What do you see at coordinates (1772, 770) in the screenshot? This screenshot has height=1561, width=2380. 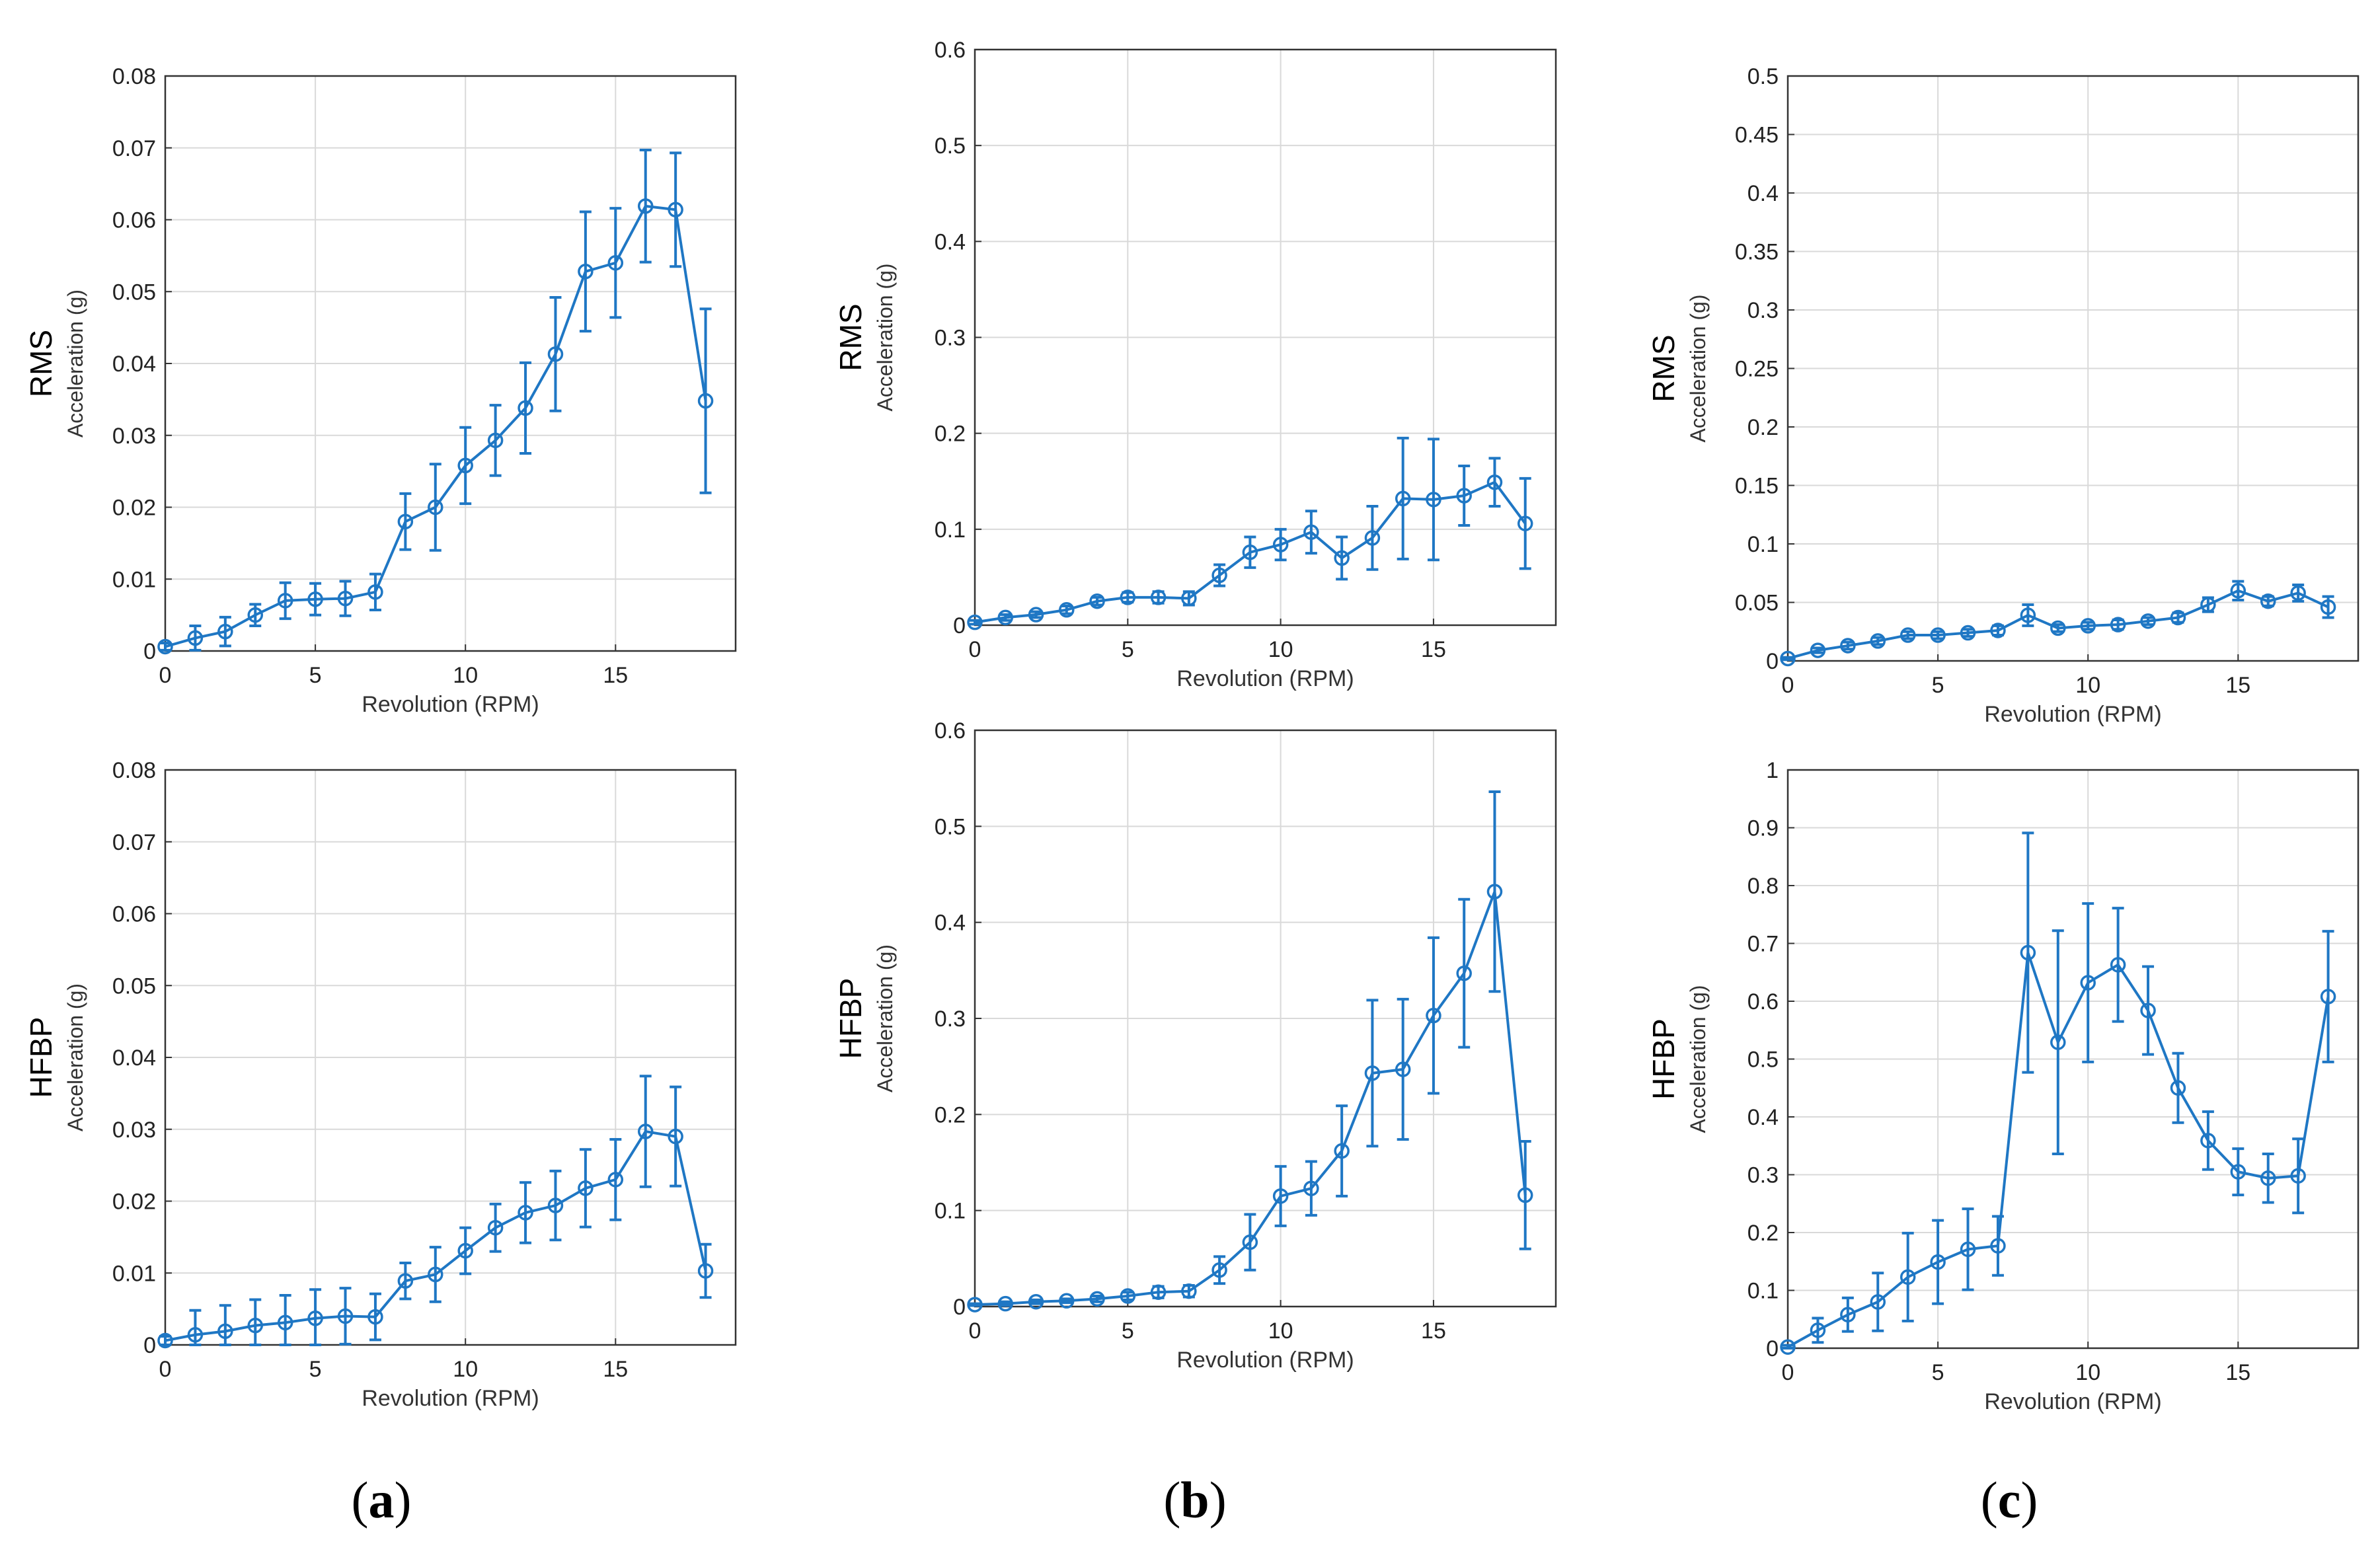 I see `y-tick-label: 1` at bounding box center [1772, 770].